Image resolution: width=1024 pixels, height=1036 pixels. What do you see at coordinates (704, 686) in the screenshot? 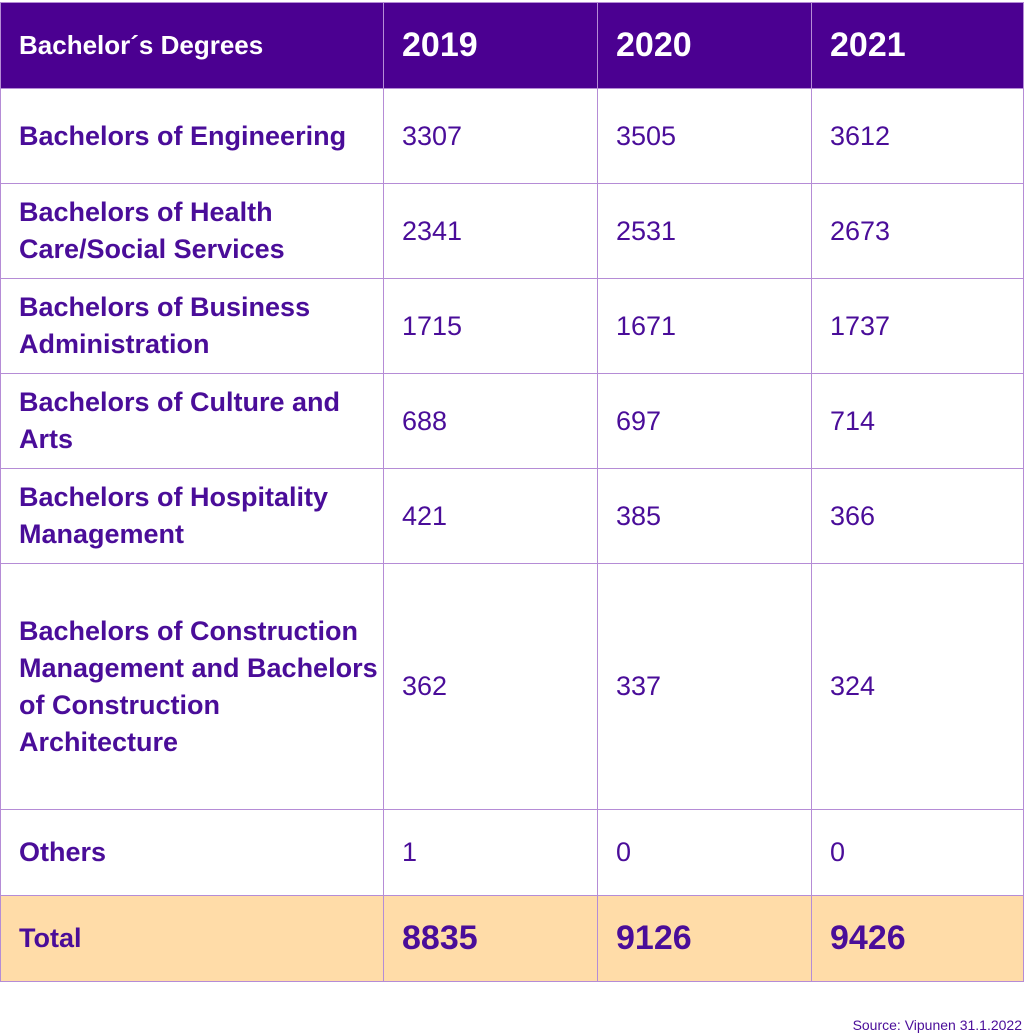
I see `table-cell: 337` at bounding box center [704, 686].